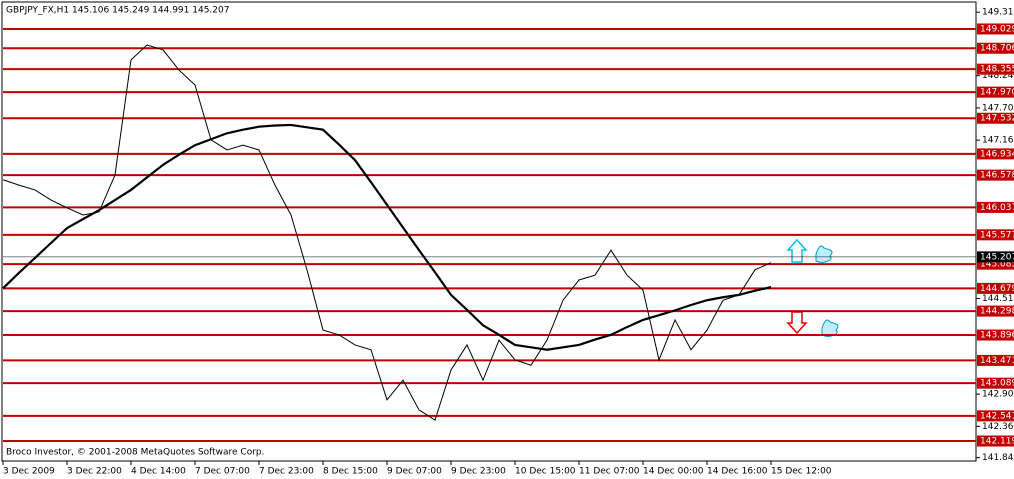 The height and width of the screenshot is (479, 1014). What do you see at coordinates (94, 472) in the screenshot?
I see `x-tick-label: 3 Dec 22:00` at bounding box center [94, 472].